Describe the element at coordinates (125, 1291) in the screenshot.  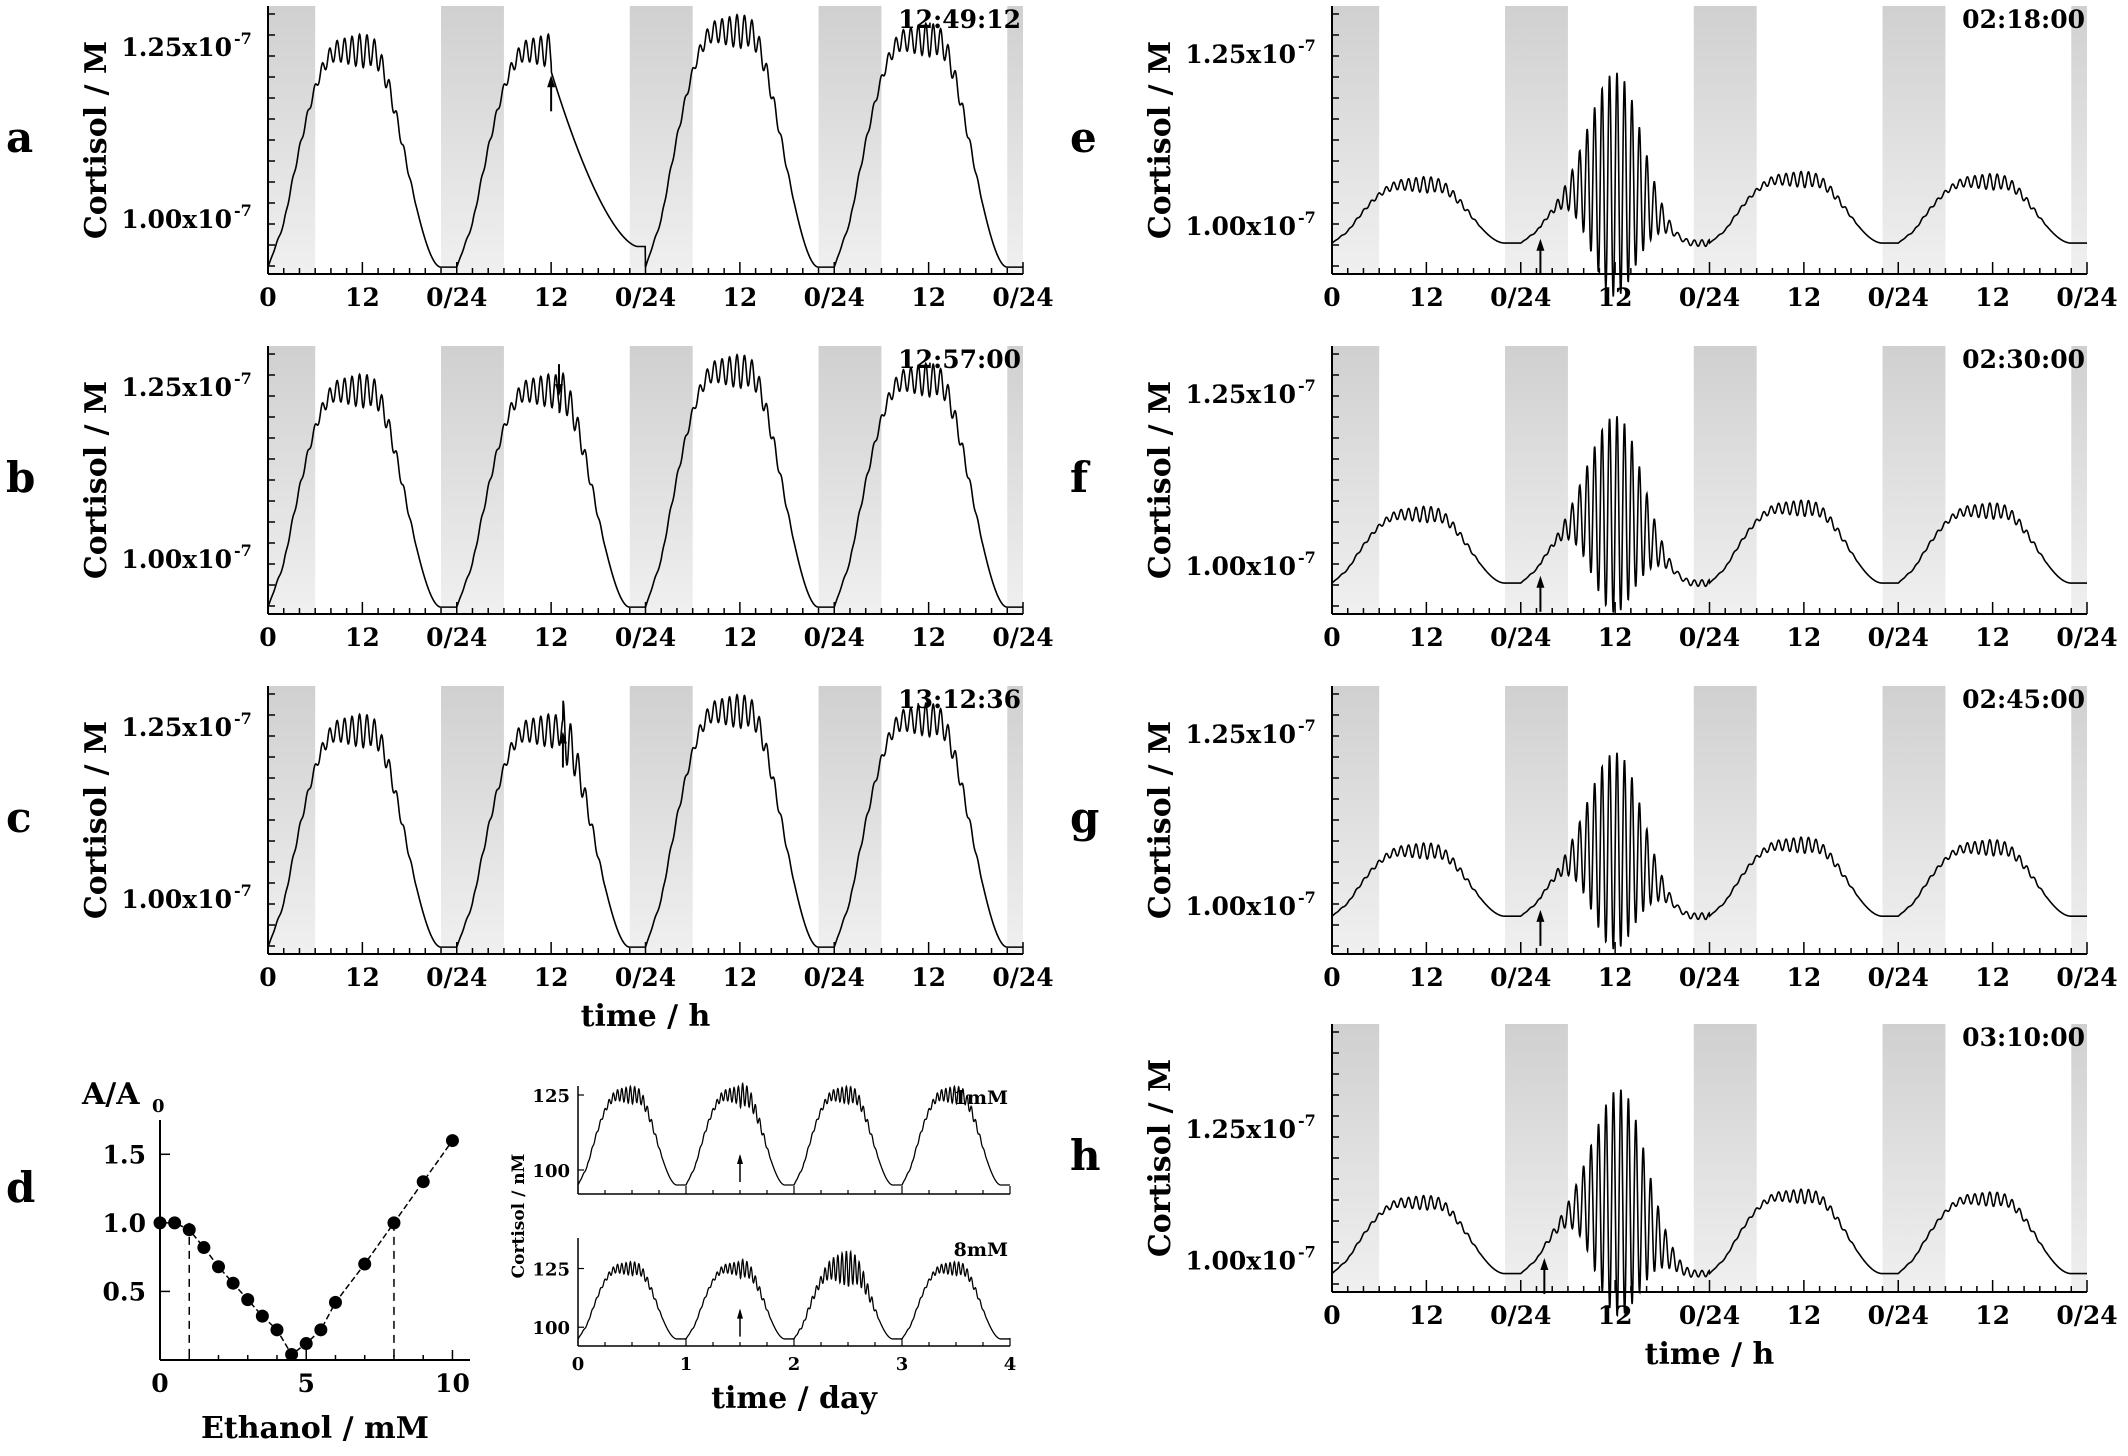
I see `y-tick-label: 0.5` at that location.